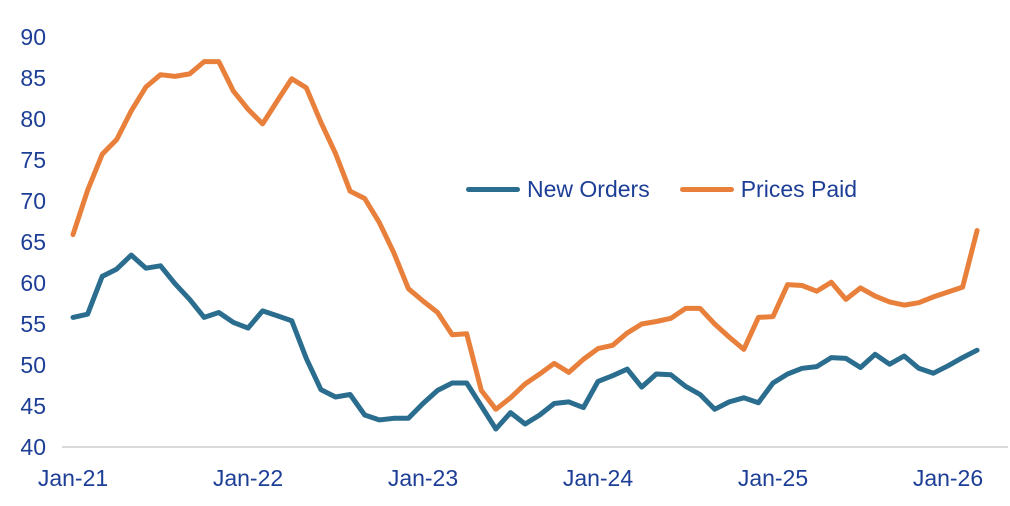 This screenshot has width=1010, height=506. Describe the element at coordinates (33, 160) in the screenshot. I see `y-tick-label-75: 75` at that location.